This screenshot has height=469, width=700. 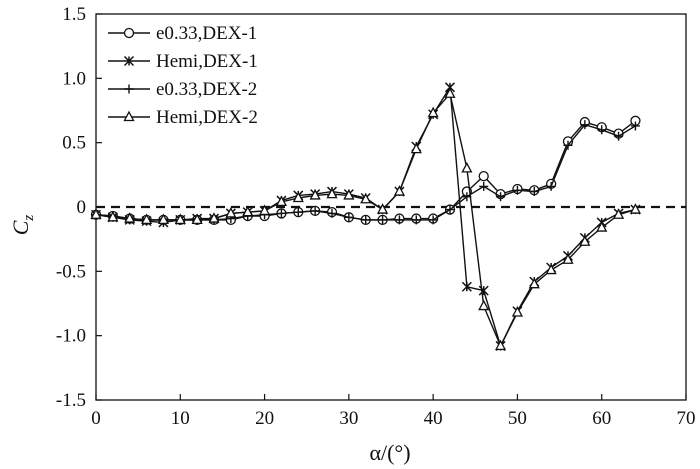 I want to click on svg-text: Cz, so click(x=22, y=225).